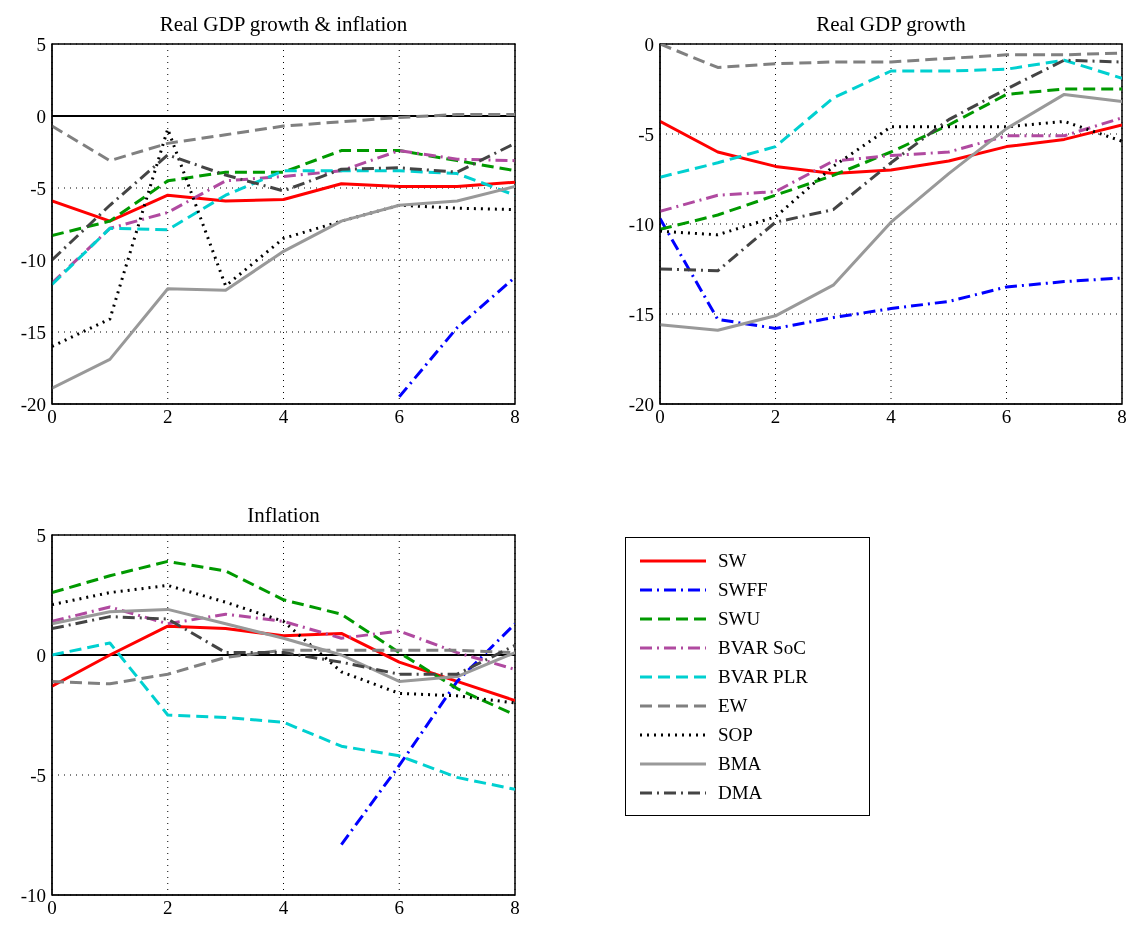 Image resolution: width=1131 pixels, height=926 pixels. Describe the element at coordinates (283, 515) in the screenshot. I see `chart-title: Inflation` at that location.